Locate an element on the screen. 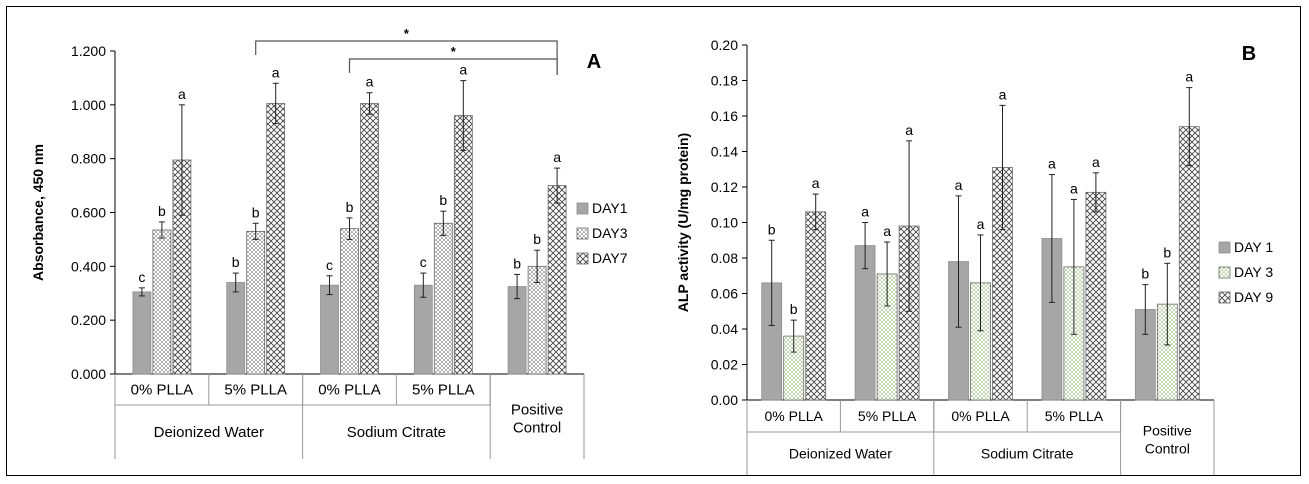 This screenshot has width=1309, height=484. y-tick-label: 0.00 is located at coordinates (724, 400).